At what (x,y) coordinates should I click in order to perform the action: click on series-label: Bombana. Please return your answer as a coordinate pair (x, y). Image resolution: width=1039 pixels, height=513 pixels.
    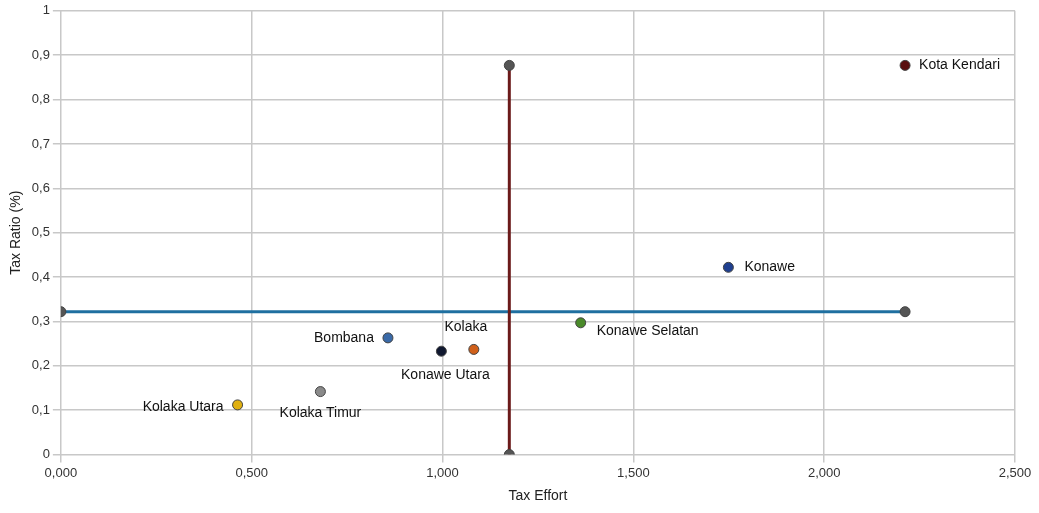
    Looking at the image, I should click on (344, 336).